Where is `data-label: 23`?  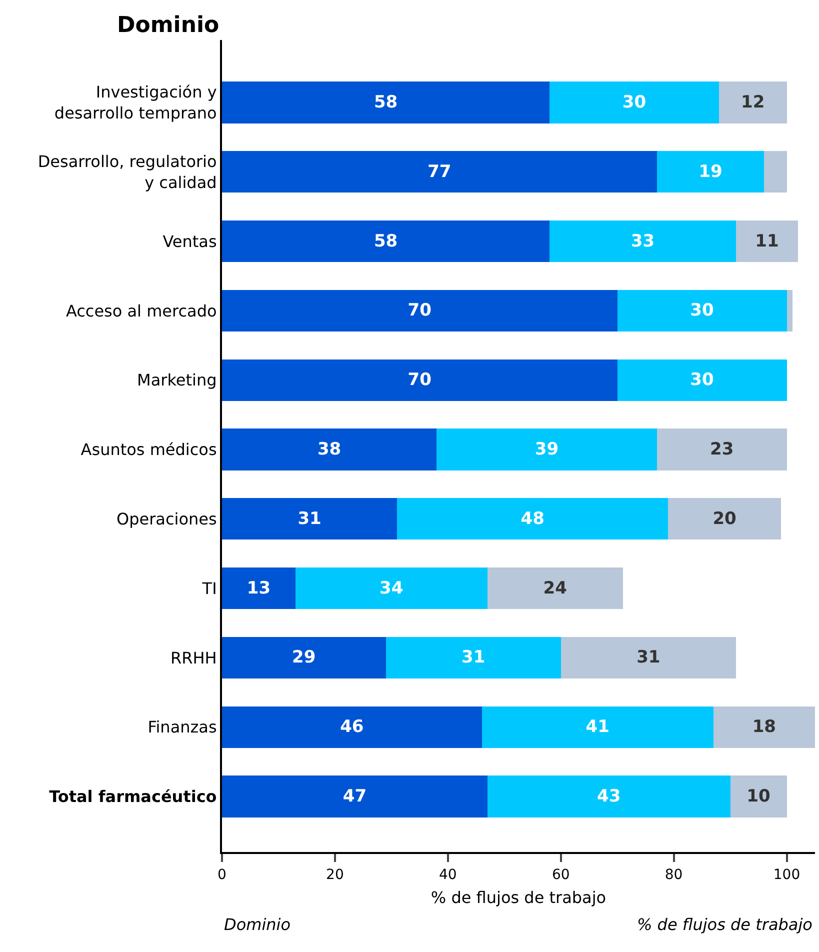 data-label: 23 is located at coordinates (722, 449).